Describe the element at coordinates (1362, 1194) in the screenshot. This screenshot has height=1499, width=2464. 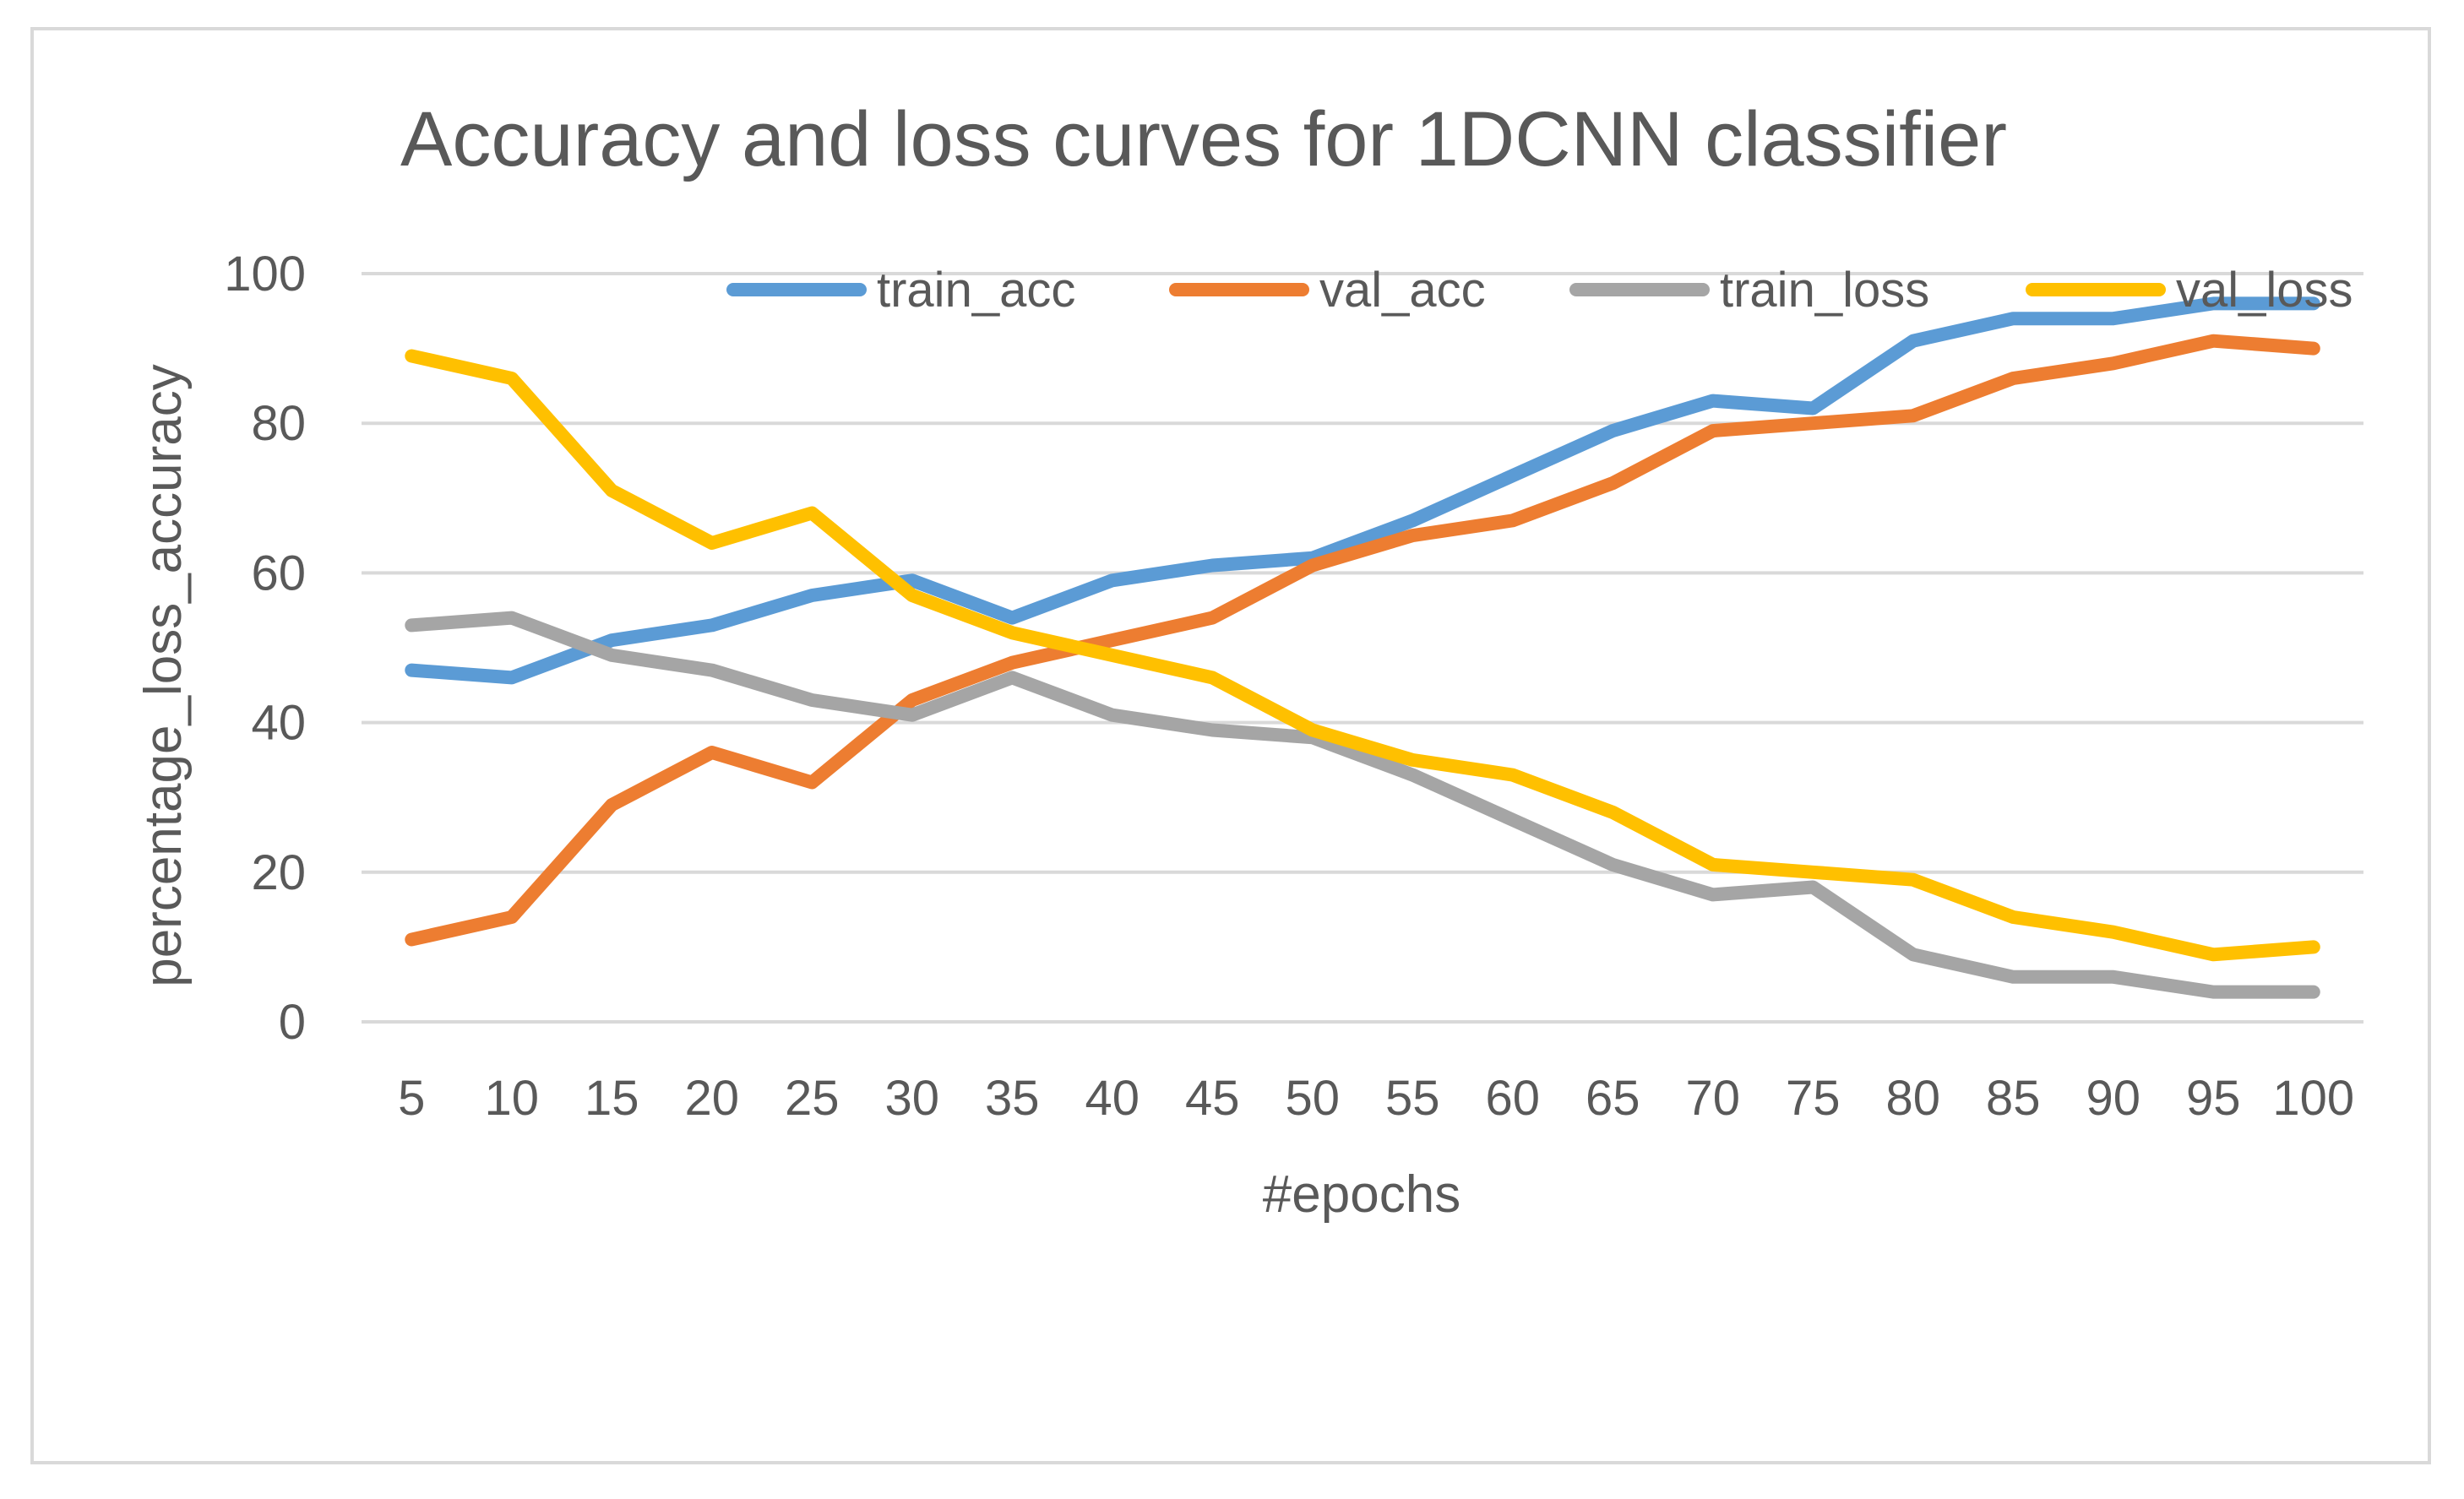
I see `x-axis-title: #epochs` at that location.